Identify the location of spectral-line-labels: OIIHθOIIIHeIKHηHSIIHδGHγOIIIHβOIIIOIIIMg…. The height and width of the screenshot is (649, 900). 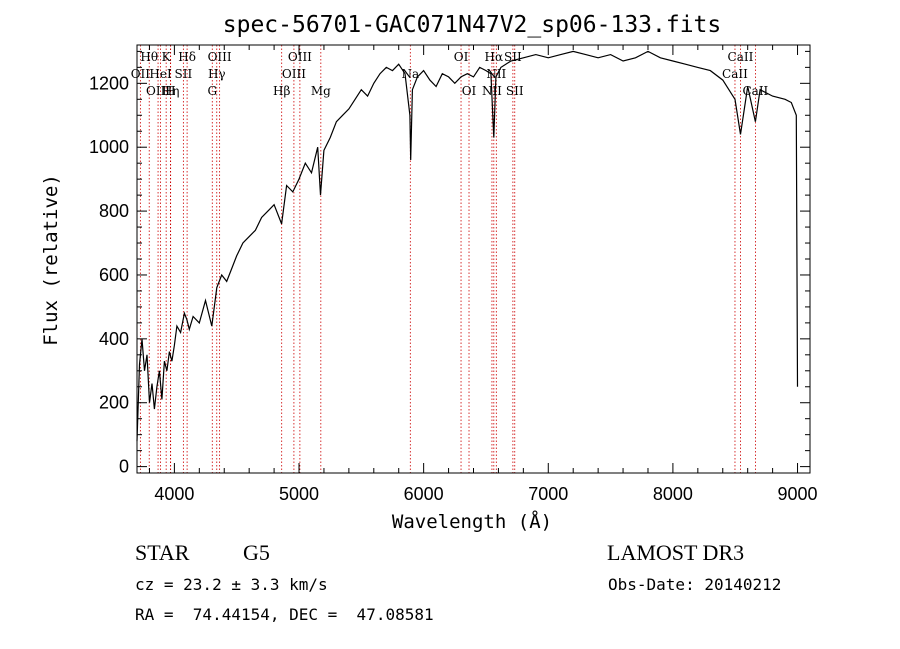
(450, 74).